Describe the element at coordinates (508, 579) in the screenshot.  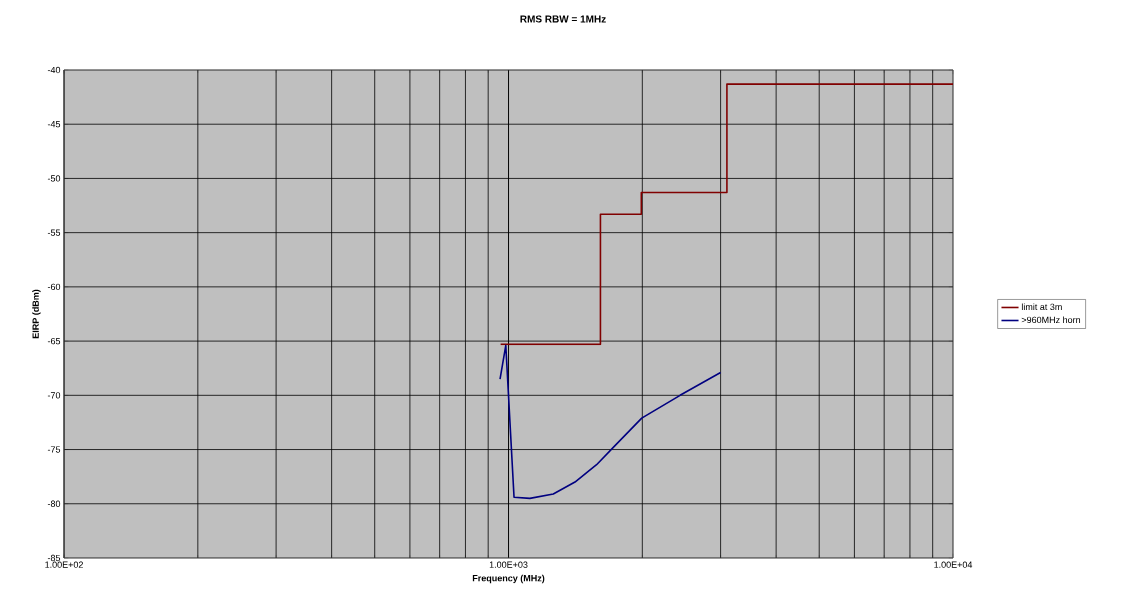
I see `x-axis-title: Frequency (MHz)` at that location.